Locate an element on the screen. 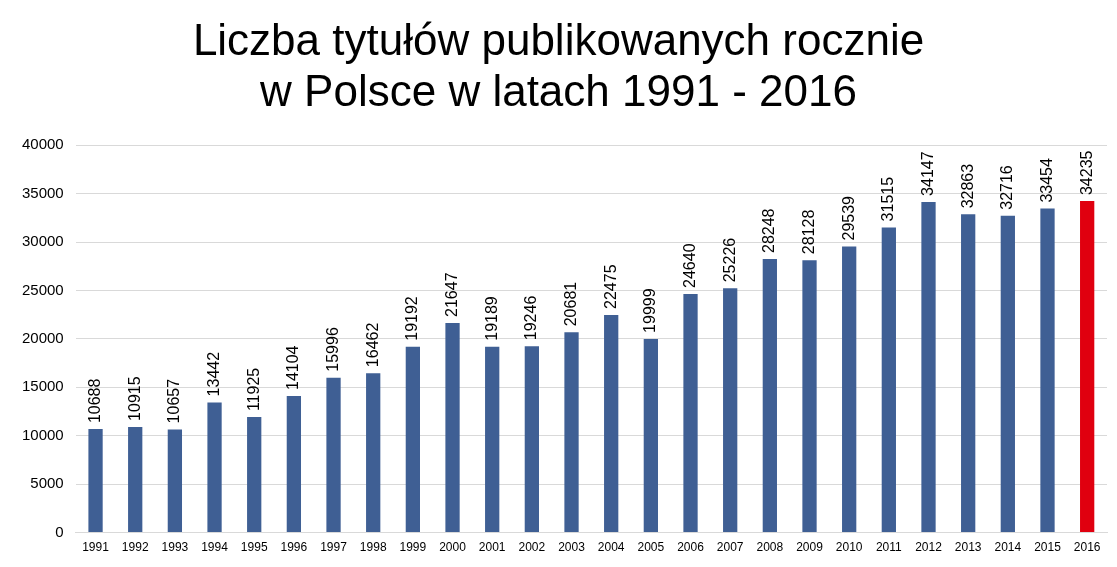 This screenshot has width=1117, height=567. data-label: 32716 is located at coordinates (1007, 187).